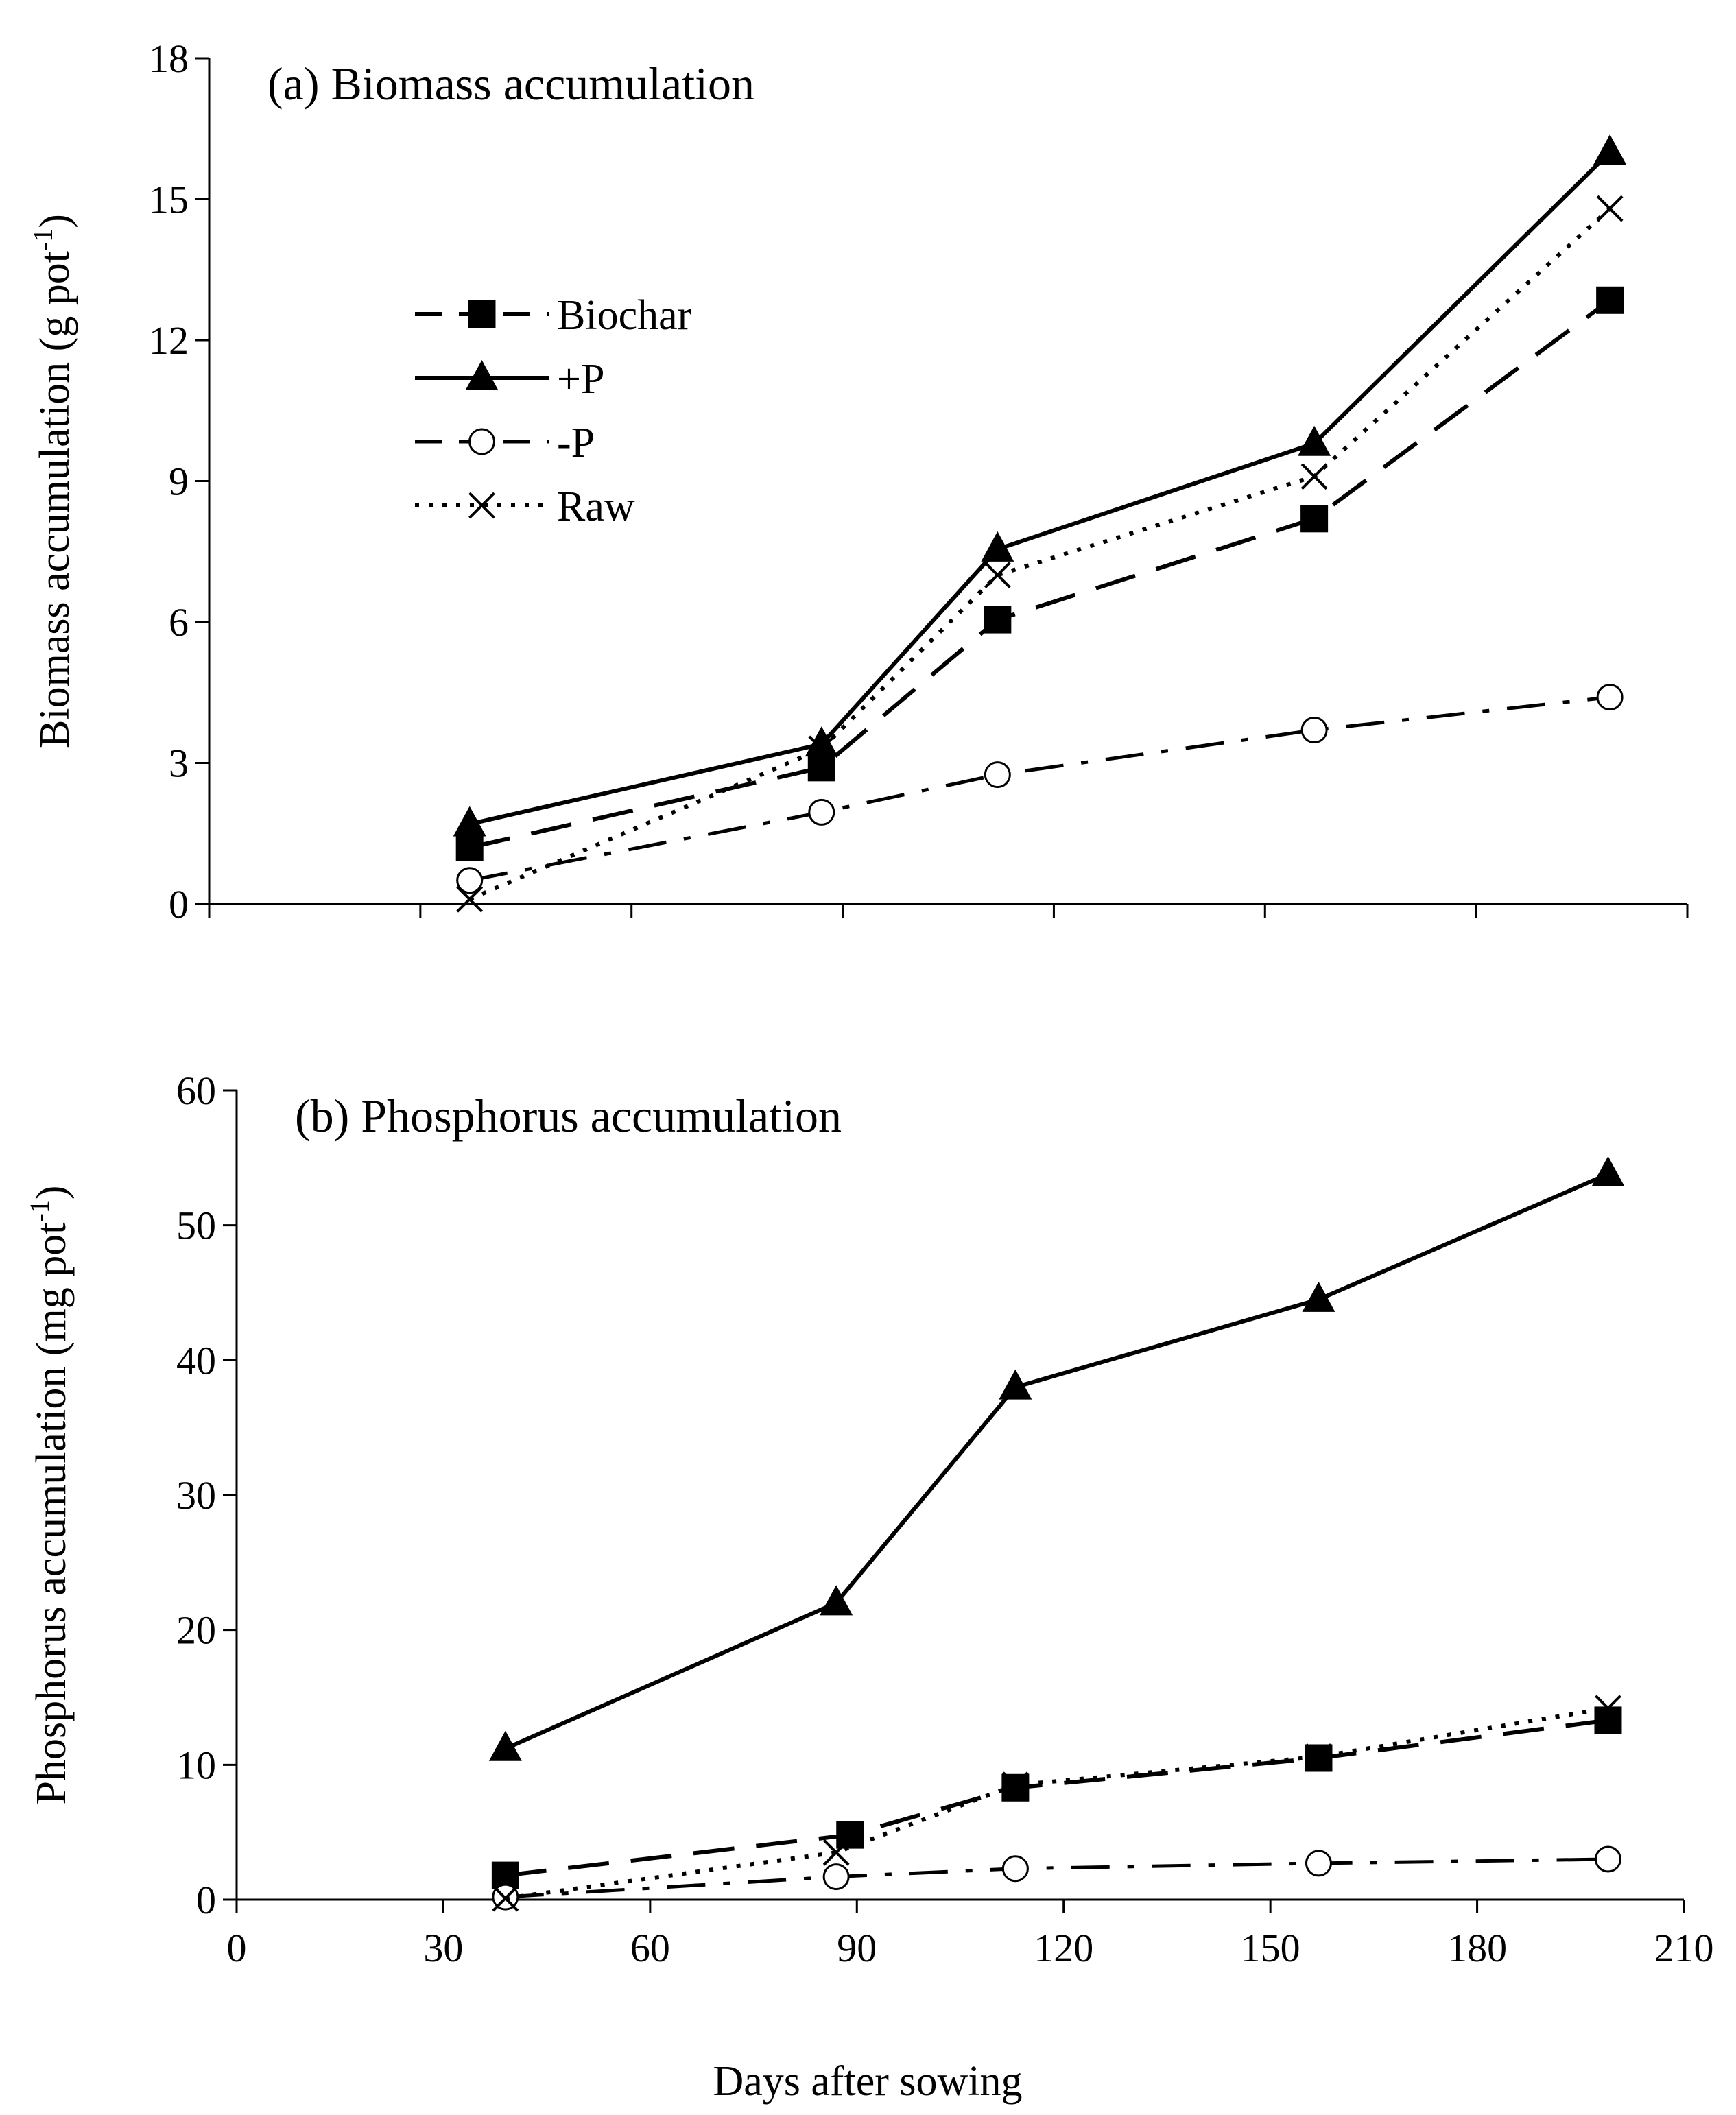 Image resolution: width=1736 pixels, height=2115 pixels. What do you see at coordinates (1477, 1948) in the screenshot?
I see `x-tick-label: 180` at bounding box center [1477, 1948].